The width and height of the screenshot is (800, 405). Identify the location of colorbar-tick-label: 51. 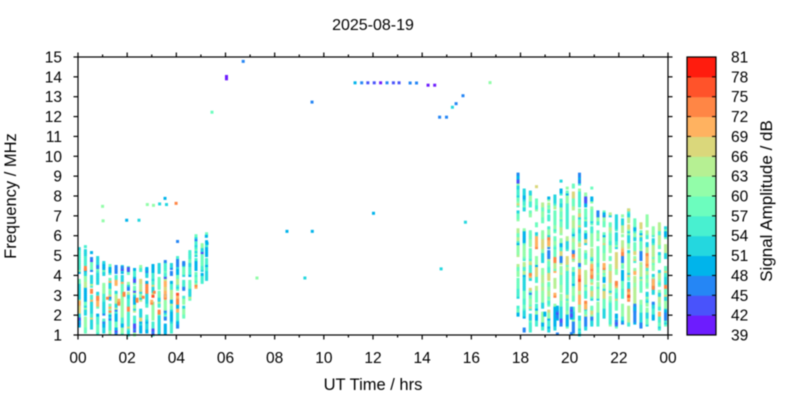
(739, 256).